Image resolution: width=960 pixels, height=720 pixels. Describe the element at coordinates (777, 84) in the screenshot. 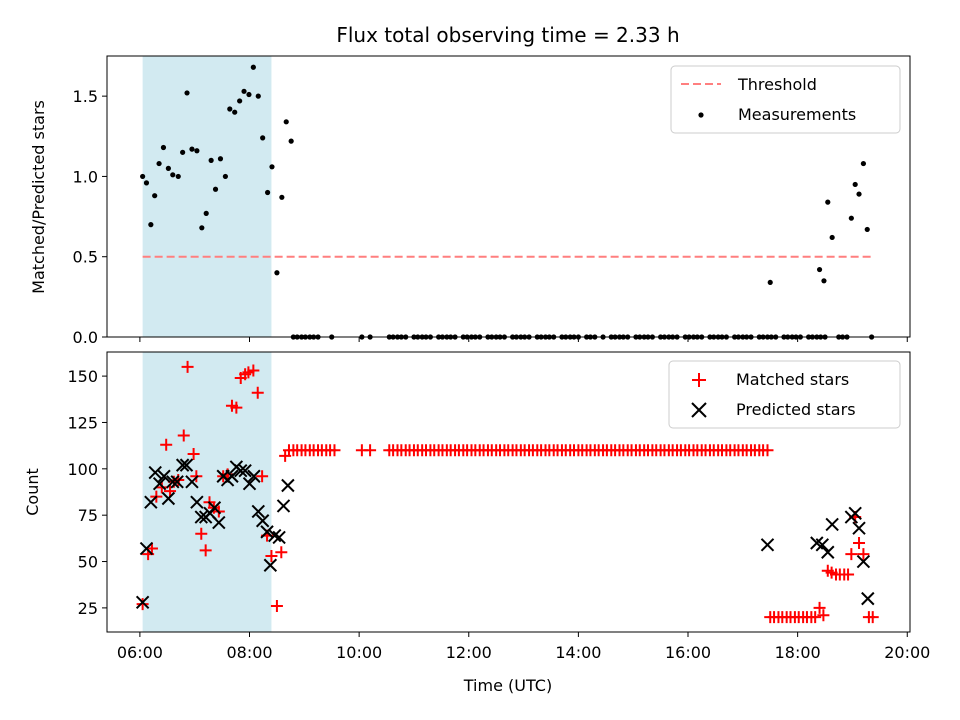

I see `legend-threshold-label: Threshold` at that location.